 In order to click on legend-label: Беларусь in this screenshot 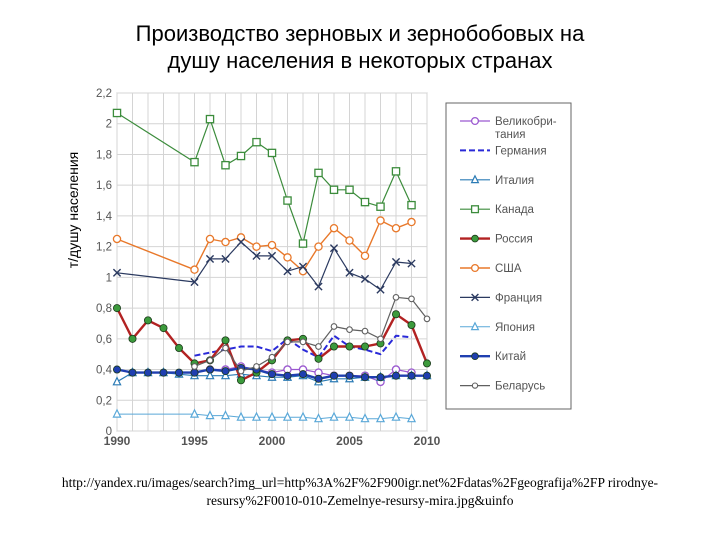, I will do `click(520, 387)`.